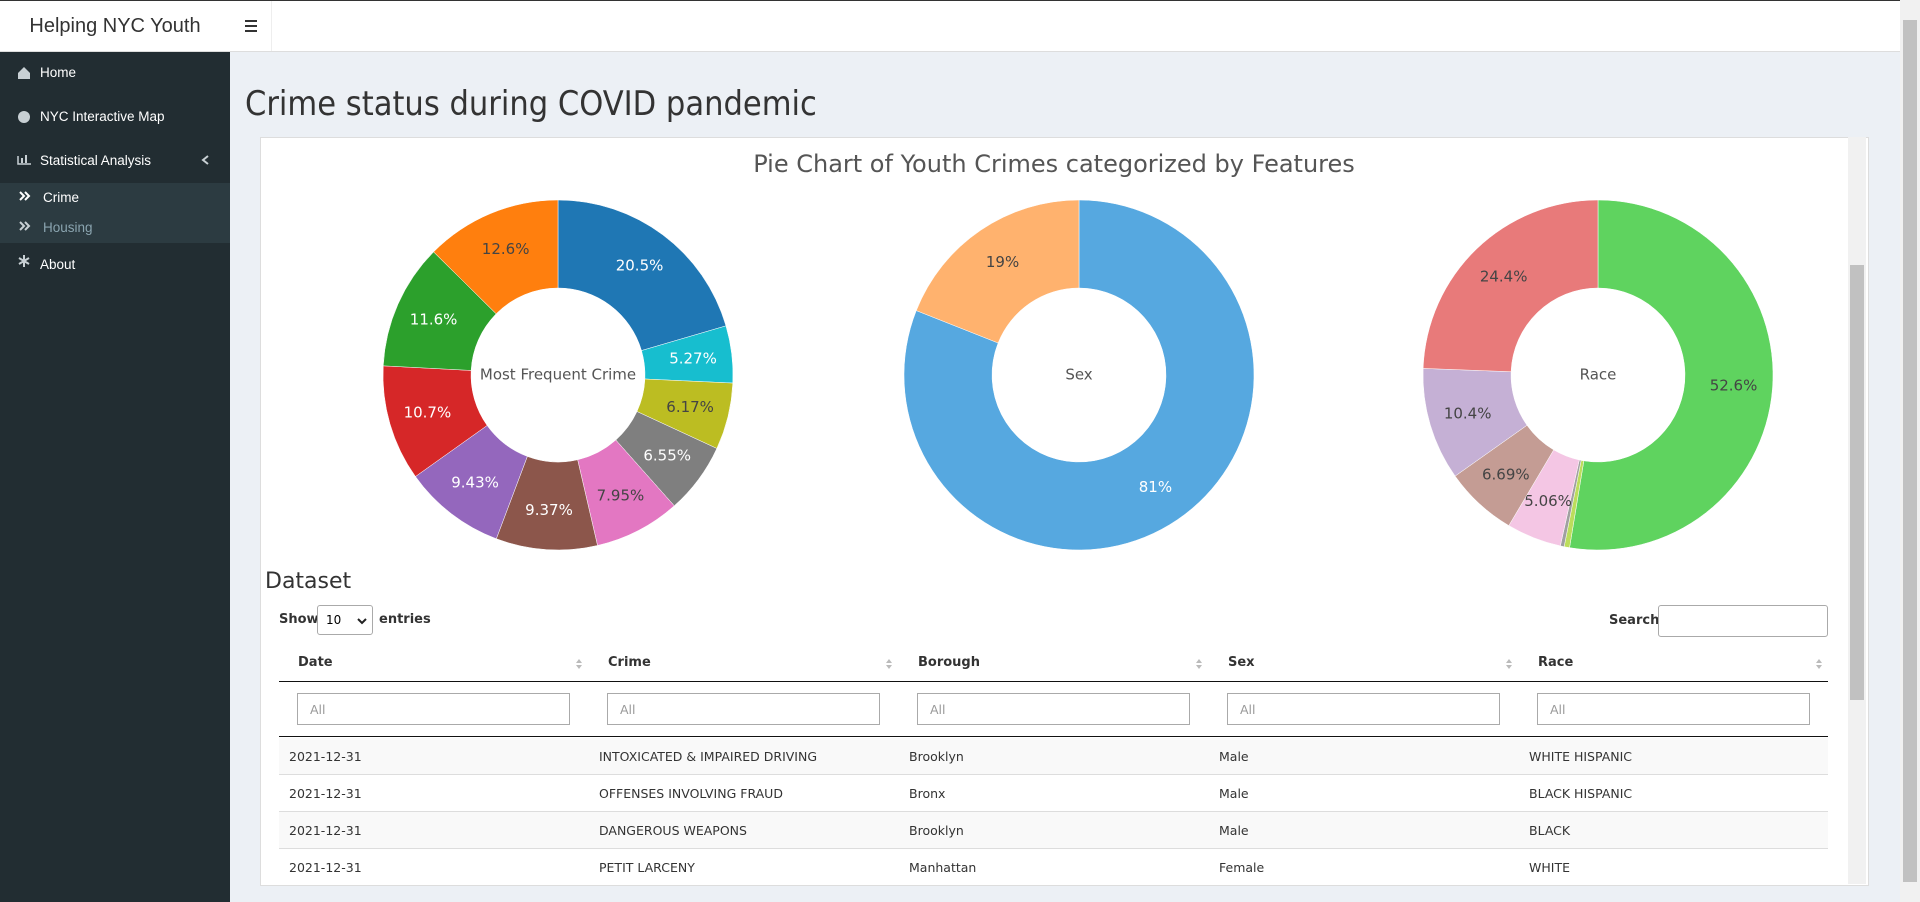  What do you see at coordinates (68, 227) in the screenshot?
I see `nav-housing: Housing` at bounding box center [68, 227].